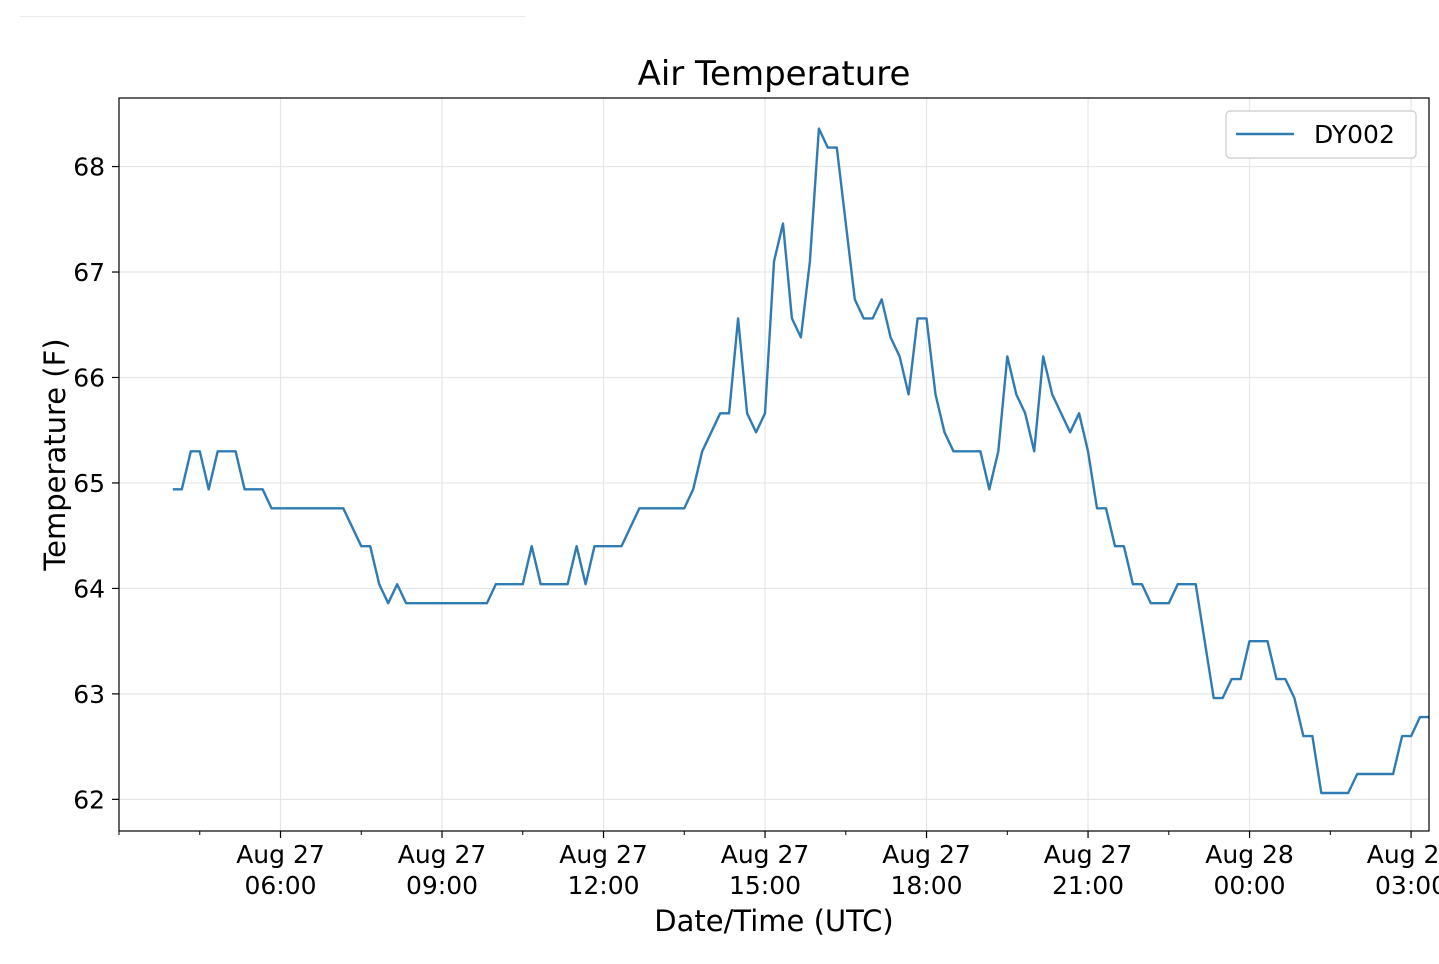  Describe the element at coordinates (272, 16) in the screenshot. I see `top-divider` at that location.